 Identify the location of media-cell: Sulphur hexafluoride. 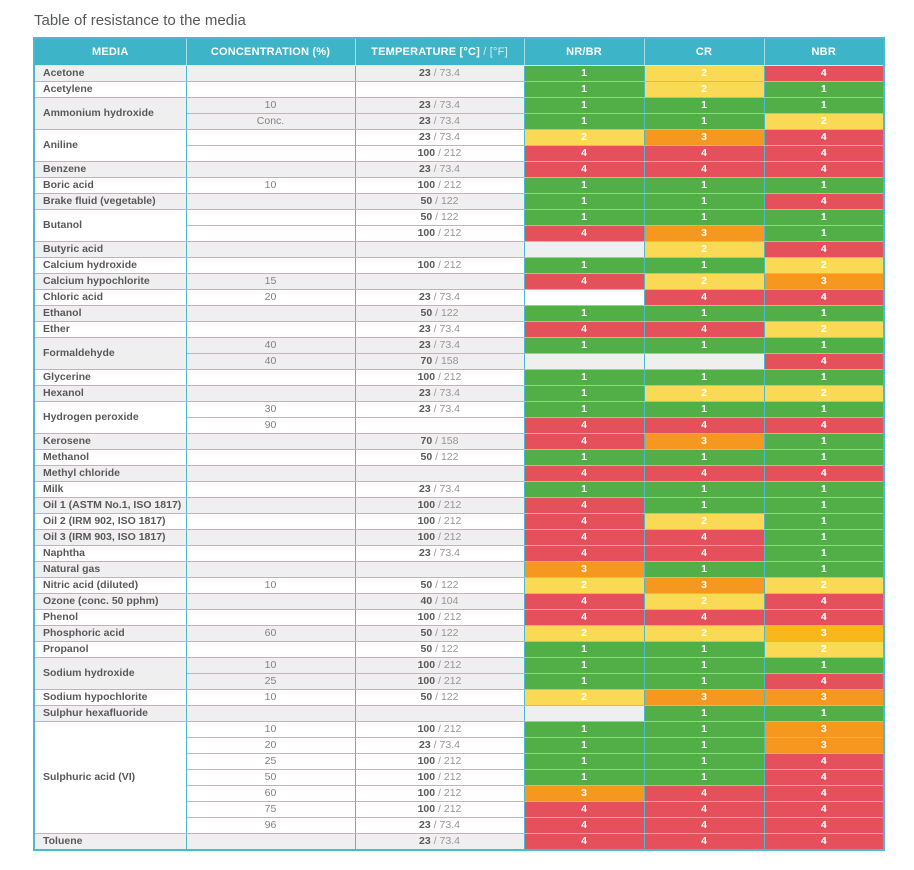
(110, 713).